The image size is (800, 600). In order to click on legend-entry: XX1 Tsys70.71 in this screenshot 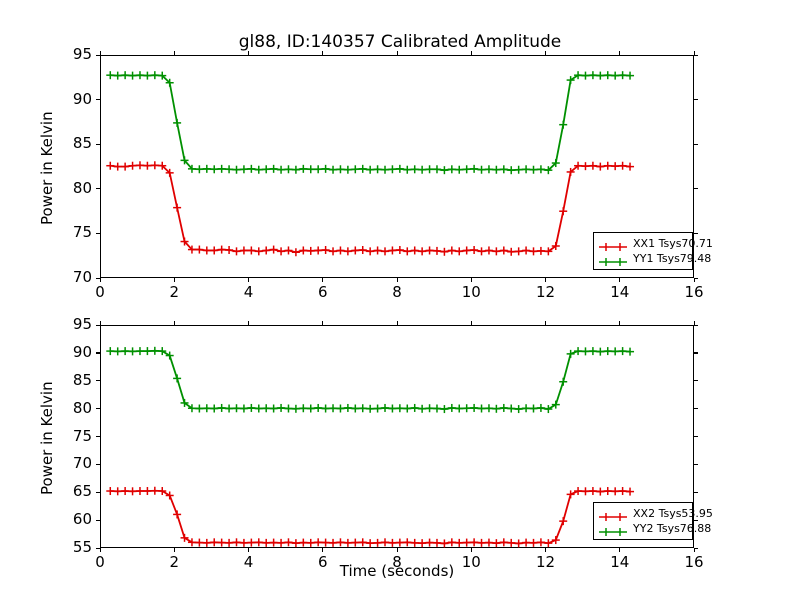, I will do `click(655, 243)`.